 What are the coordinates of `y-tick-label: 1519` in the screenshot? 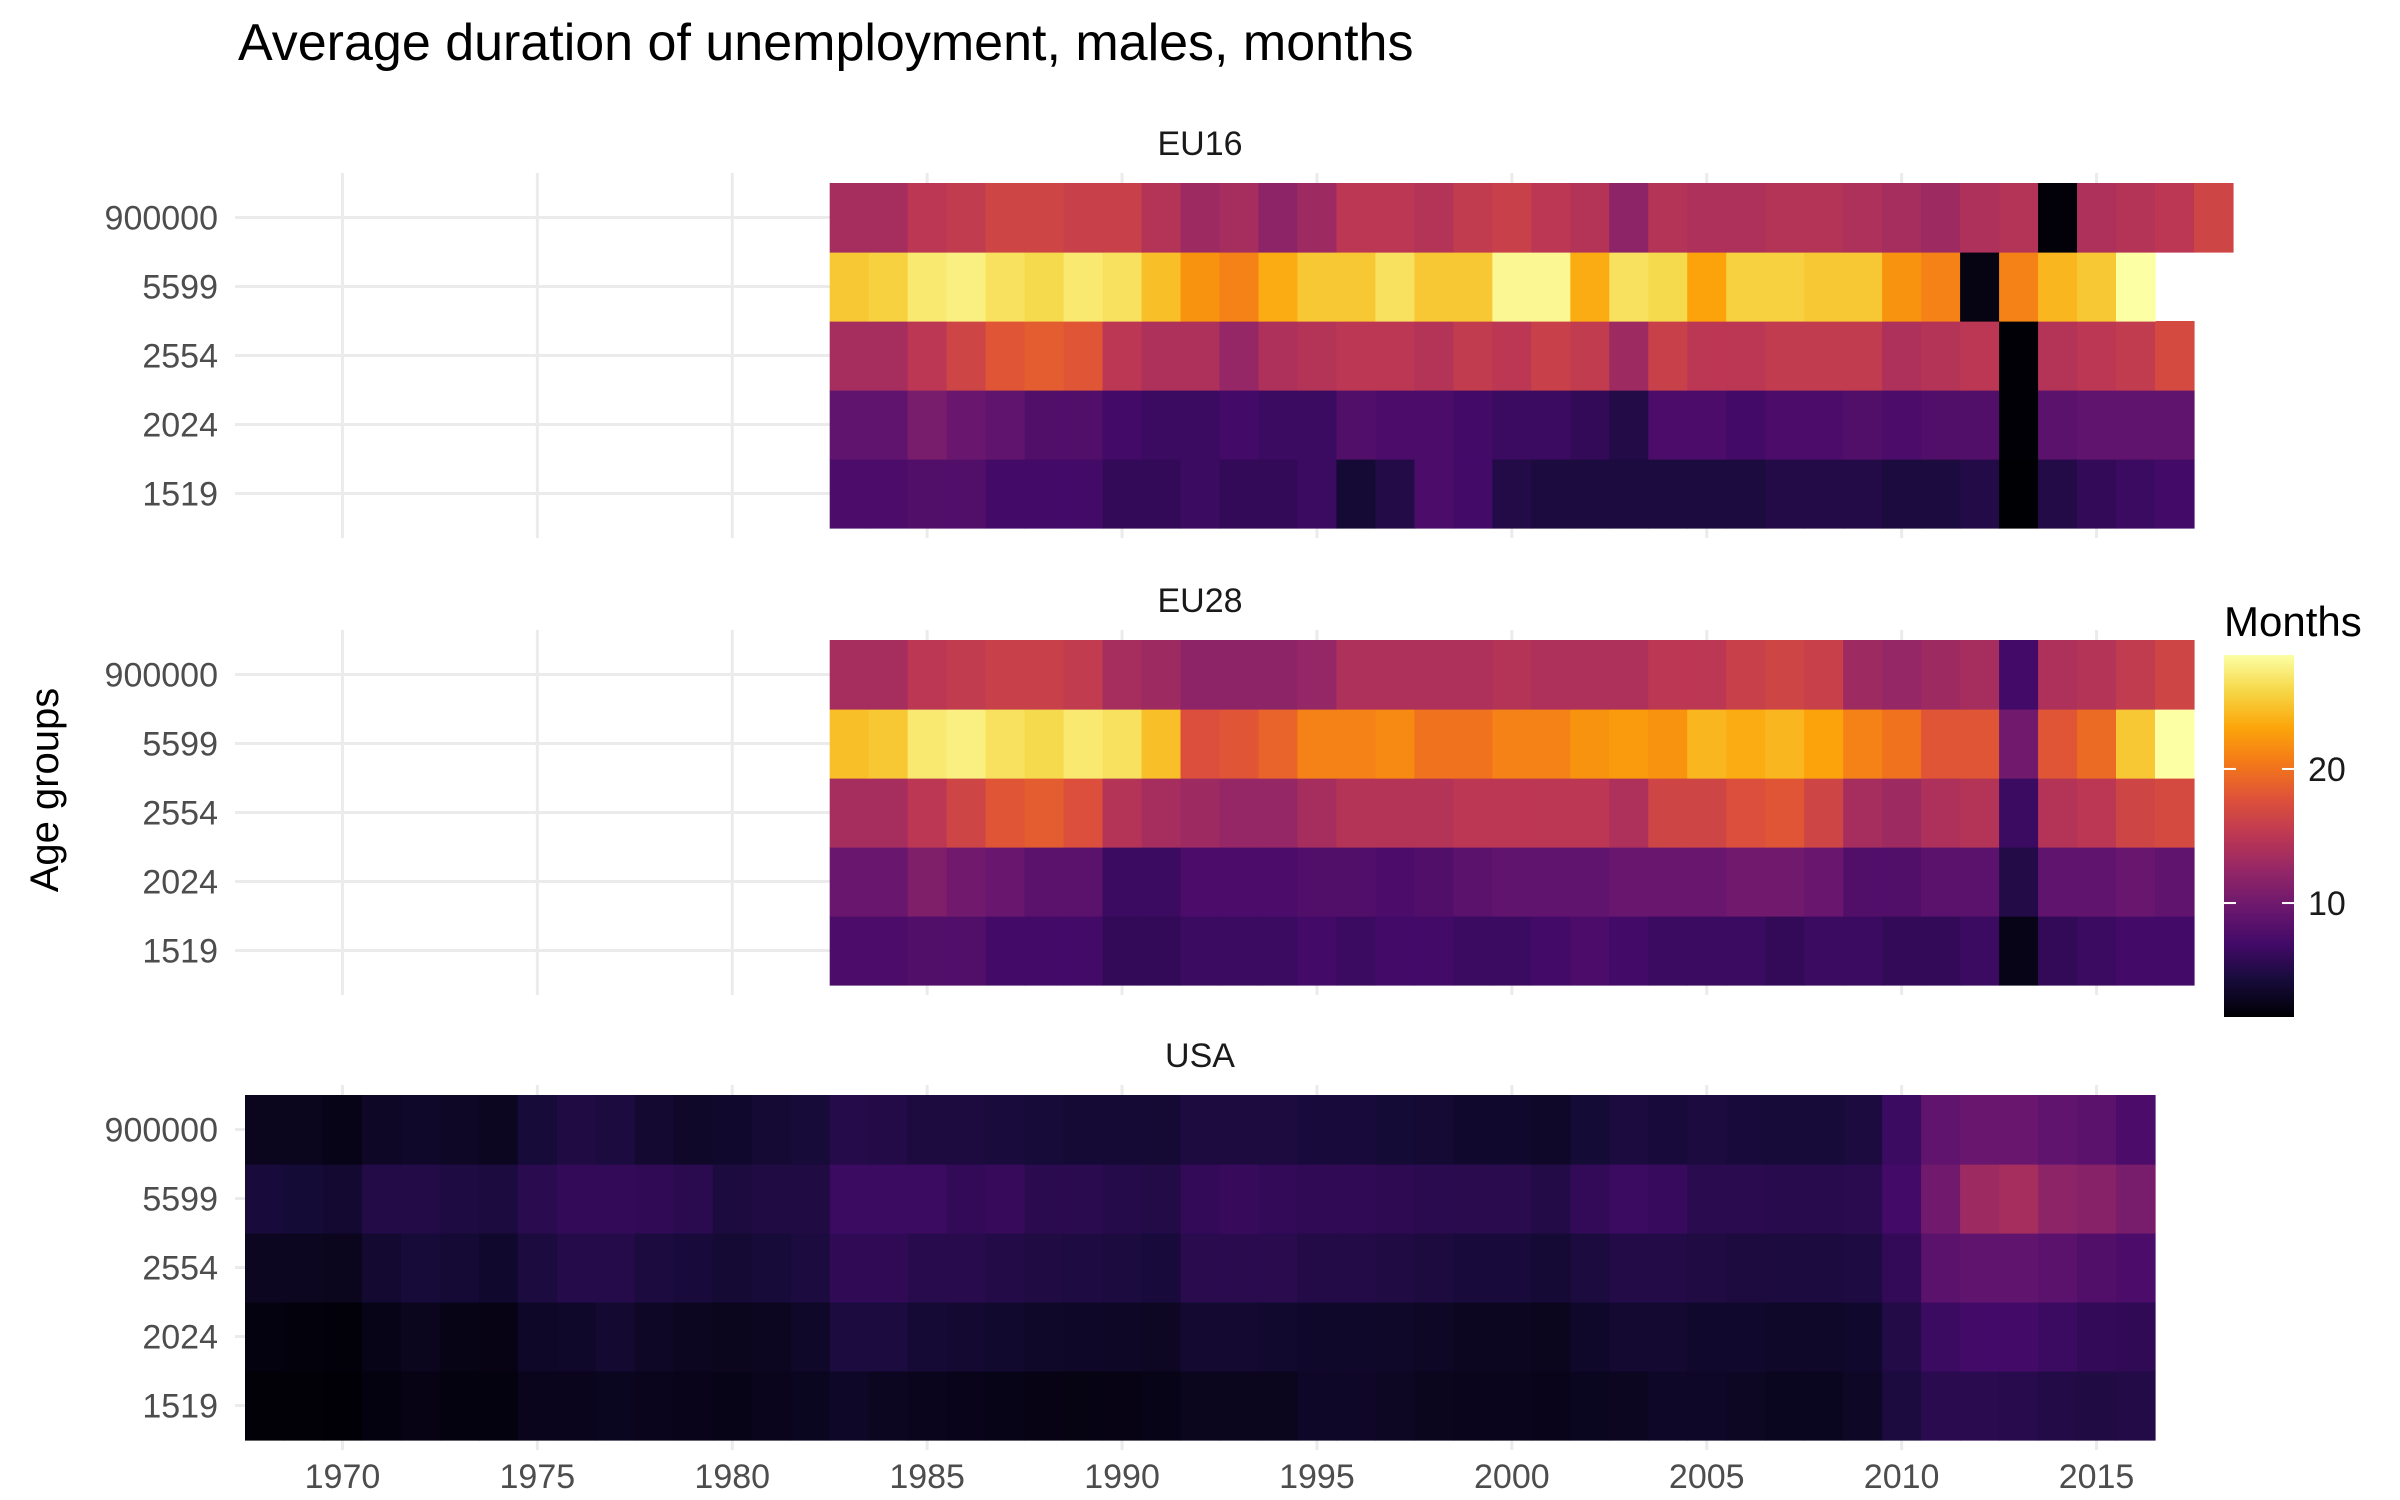 It's located at (180, 1407).